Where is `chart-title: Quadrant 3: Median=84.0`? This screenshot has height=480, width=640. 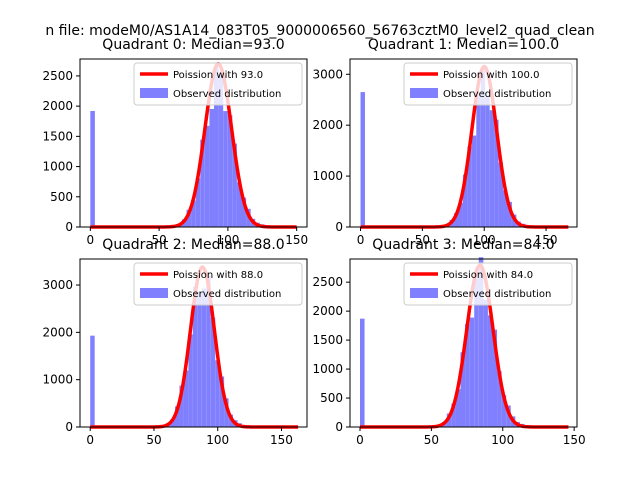 chart-title: Quadrant 3: Median=84.0 is located at coordinates (463, 245).